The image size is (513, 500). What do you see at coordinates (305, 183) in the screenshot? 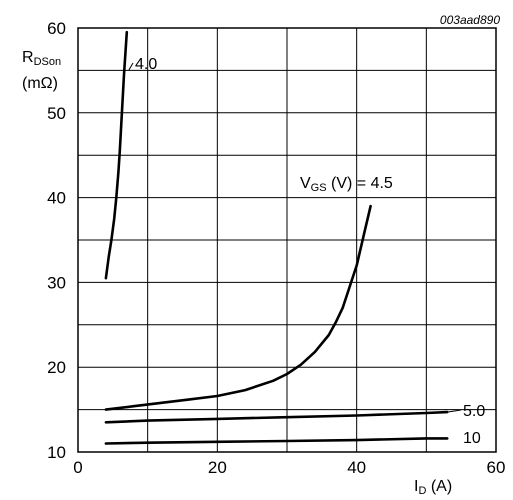
I see `legend-title-main: V` at bounding box center [305, 183].